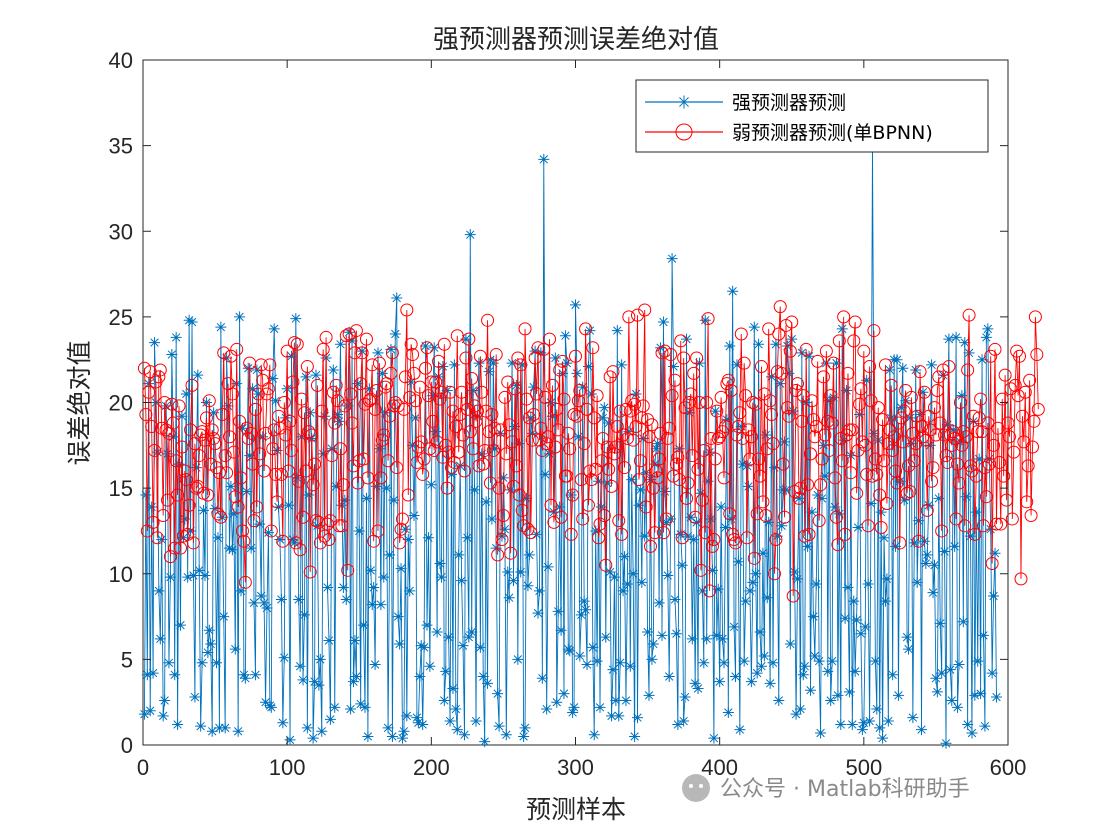  I want to click on legend-box, so click(812, 116).